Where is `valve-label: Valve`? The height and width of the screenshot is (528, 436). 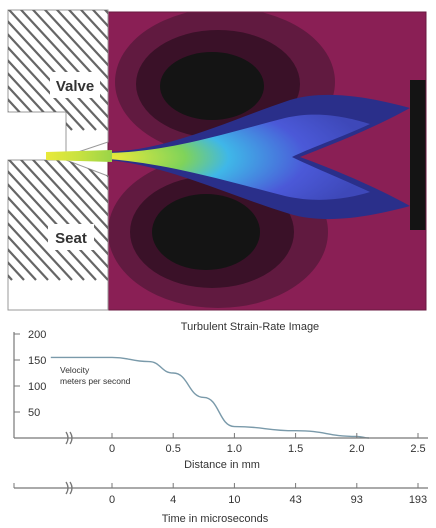
valve-label: Valve is located at coordinates (75, 86).